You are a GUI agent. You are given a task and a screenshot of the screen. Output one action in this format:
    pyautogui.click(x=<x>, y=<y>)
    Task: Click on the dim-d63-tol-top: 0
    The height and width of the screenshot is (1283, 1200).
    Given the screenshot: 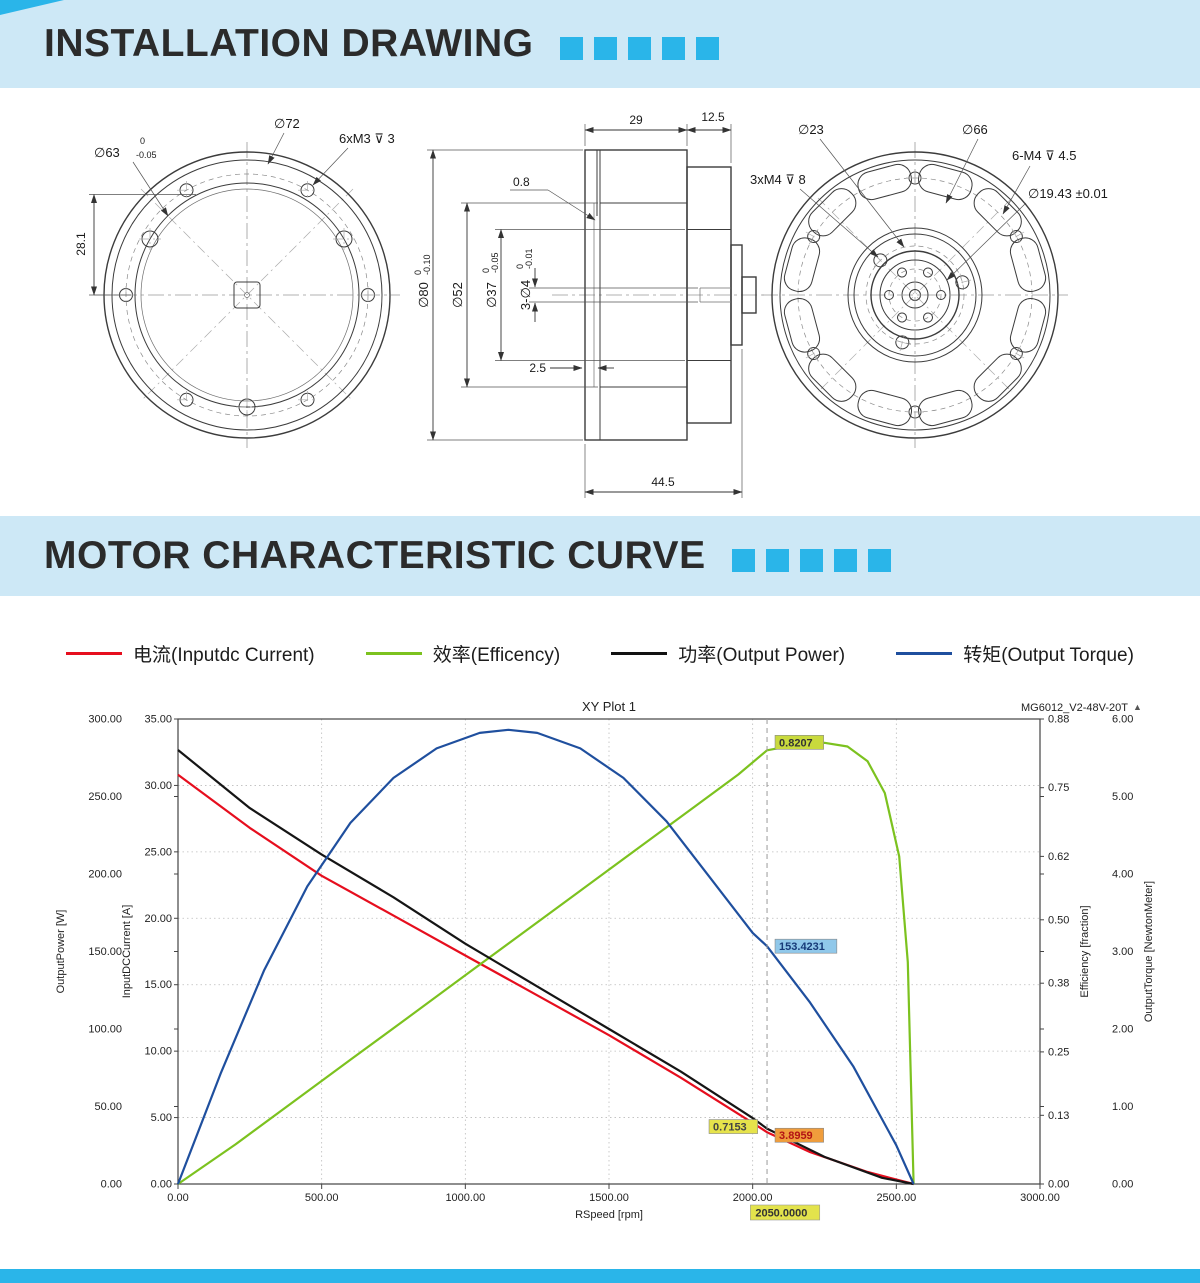 What is the action you would take?
    pyautogui.click(x=142, y=141)
    